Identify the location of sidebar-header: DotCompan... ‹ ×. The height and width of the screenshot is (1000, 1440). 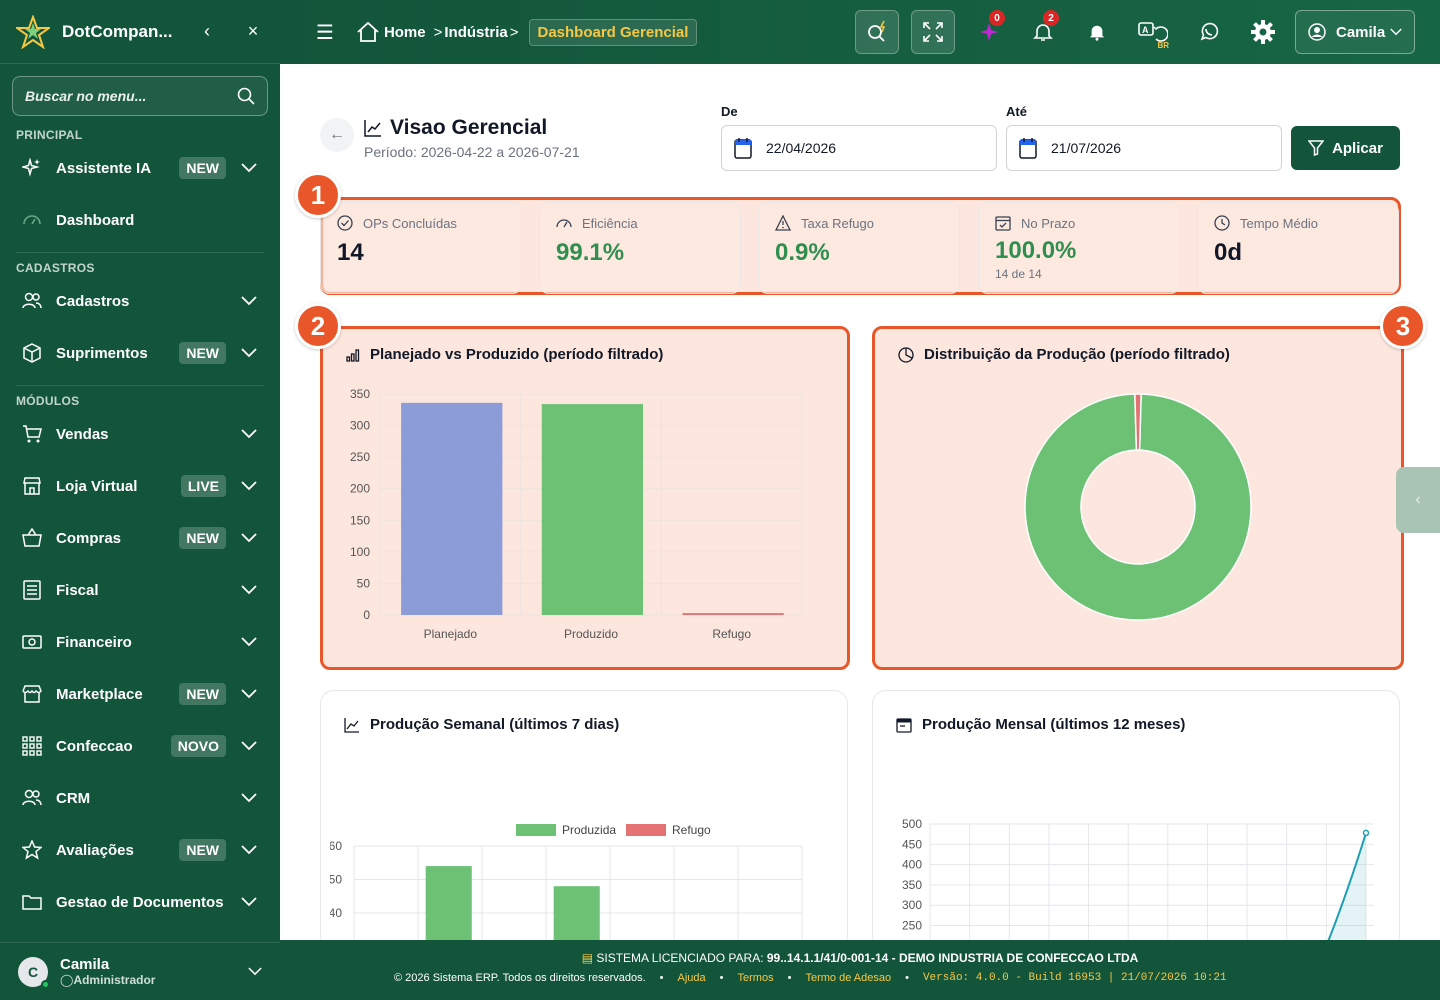
(140, 32).